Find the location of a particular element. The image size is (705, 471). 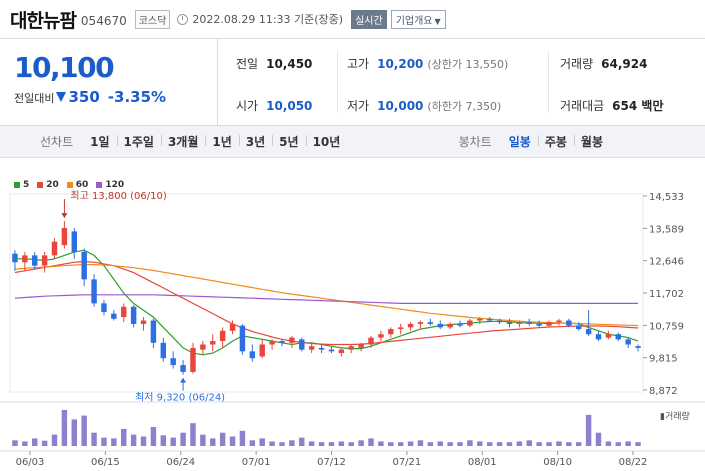

divider is located at coordinates (337, 82).